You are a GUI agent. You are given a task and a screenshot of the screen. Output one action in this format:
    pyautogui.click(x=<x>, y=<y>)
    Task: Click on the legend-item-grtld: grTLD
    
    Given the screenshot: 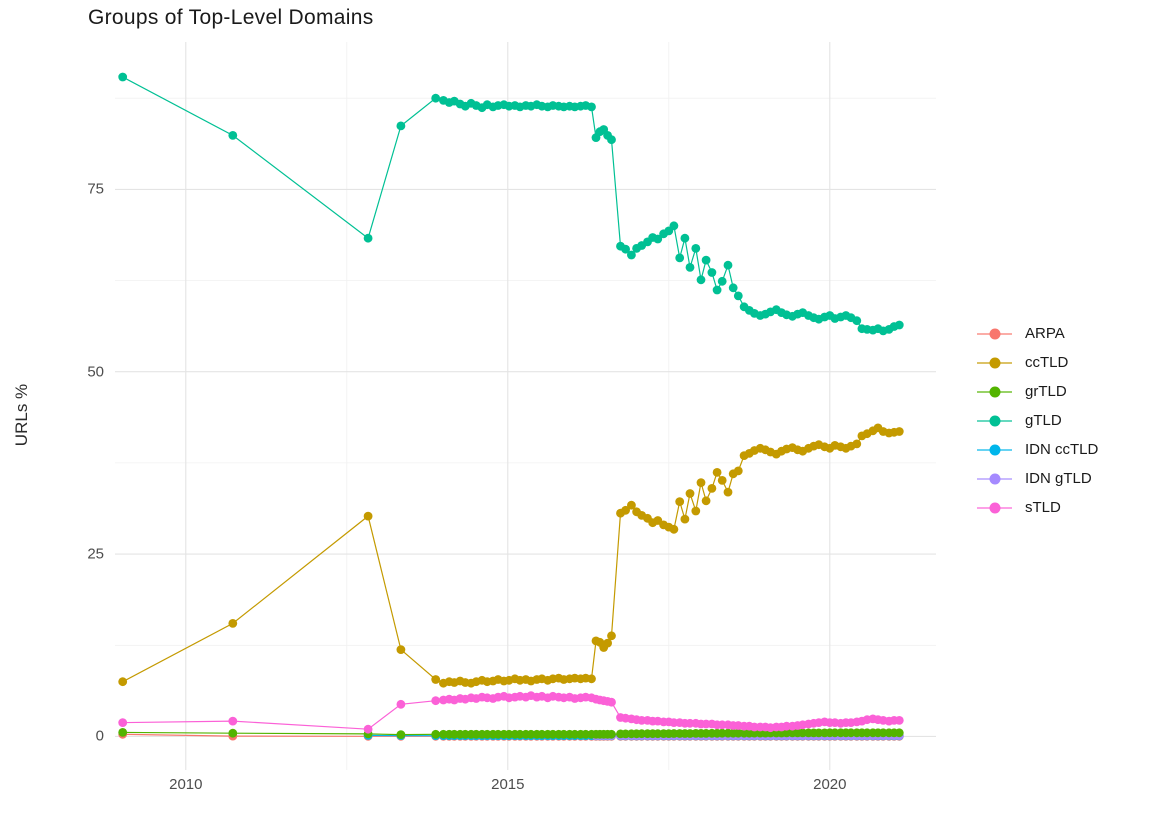 What is the action you would take?
    pyautogui.click(x=1037, y=391)
    